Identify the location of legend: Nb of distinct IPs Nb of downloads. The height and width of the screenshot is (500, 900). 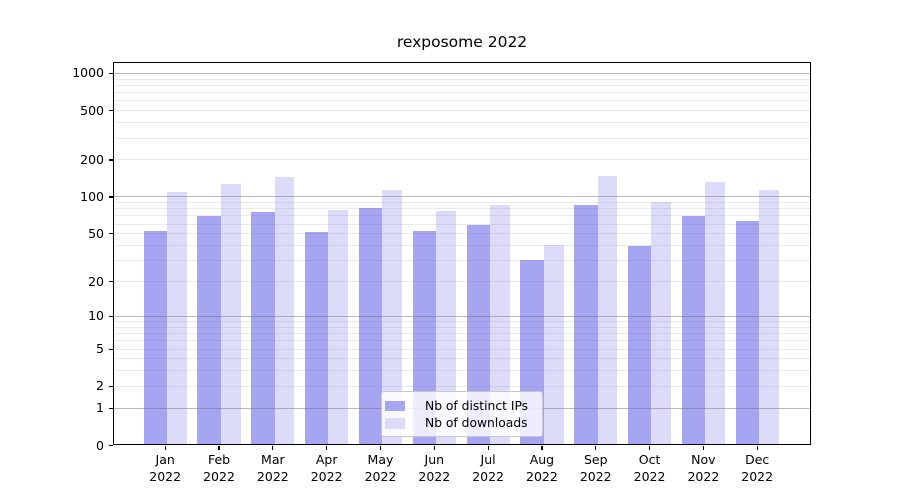
(462, 414).